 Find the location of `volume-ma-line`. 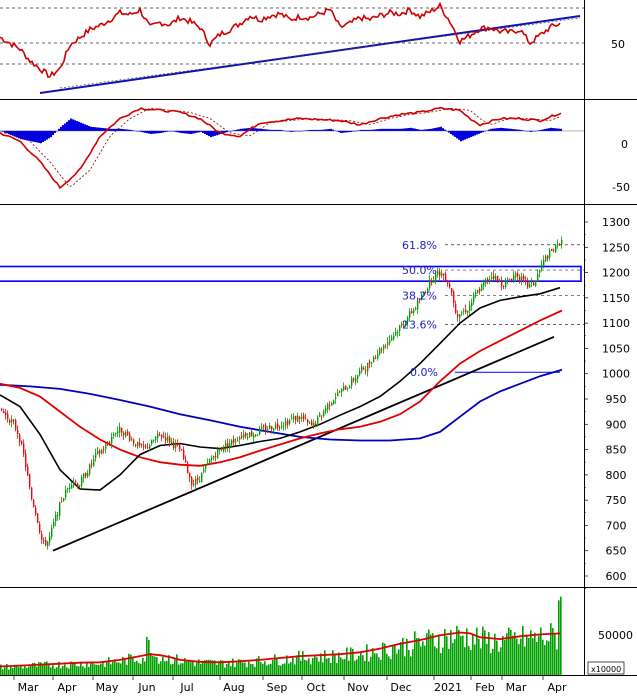

volume-ma-line is located at coordinates (280, 649).